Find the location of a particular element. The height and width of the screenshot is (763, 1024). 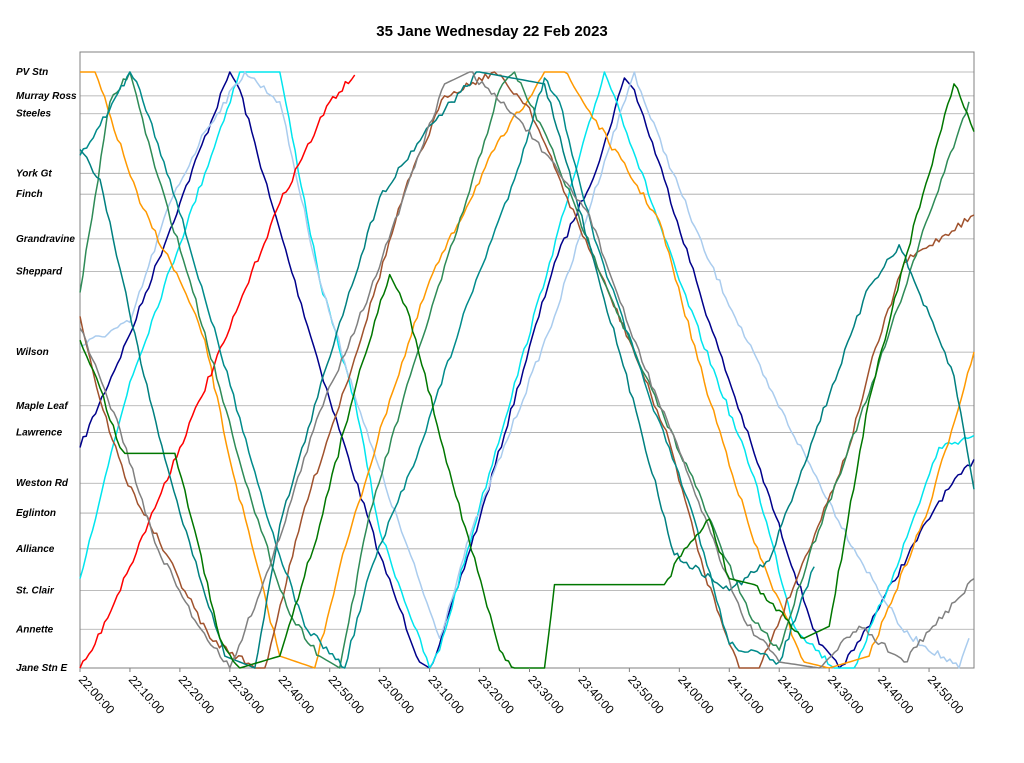

stop-label: Sheppard is located at coordinates (39, 272).